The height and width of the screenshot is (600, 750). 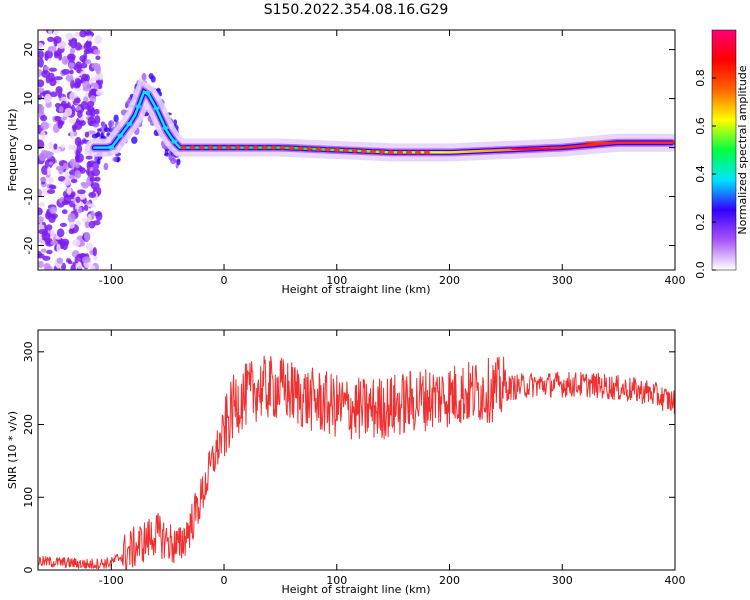 I want to click on y-tick-label: -20, so click(x=28, y=246).